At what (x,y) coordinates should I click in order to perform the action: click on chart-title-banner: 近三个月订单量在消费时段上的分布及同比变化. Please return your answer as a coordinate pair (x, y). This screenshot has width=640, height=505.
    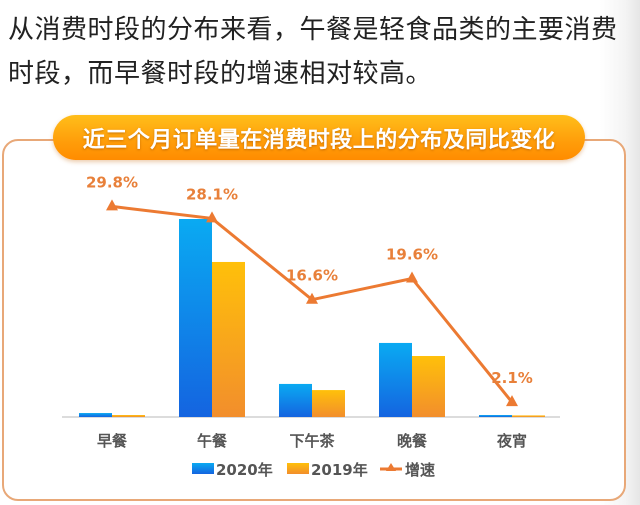
    Looking at the image, I should click on (319, 137).